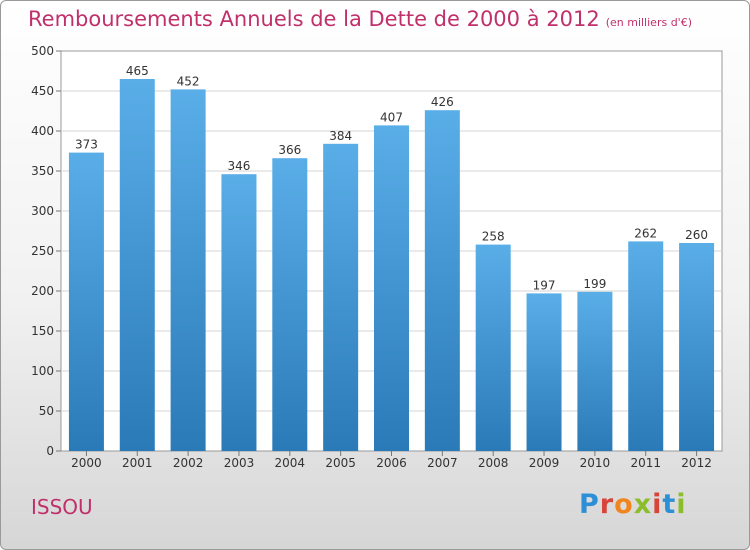 This screenshot has height=550, width=750. I want to click on x-tick-label-2009: 2009, so click(544, 463).